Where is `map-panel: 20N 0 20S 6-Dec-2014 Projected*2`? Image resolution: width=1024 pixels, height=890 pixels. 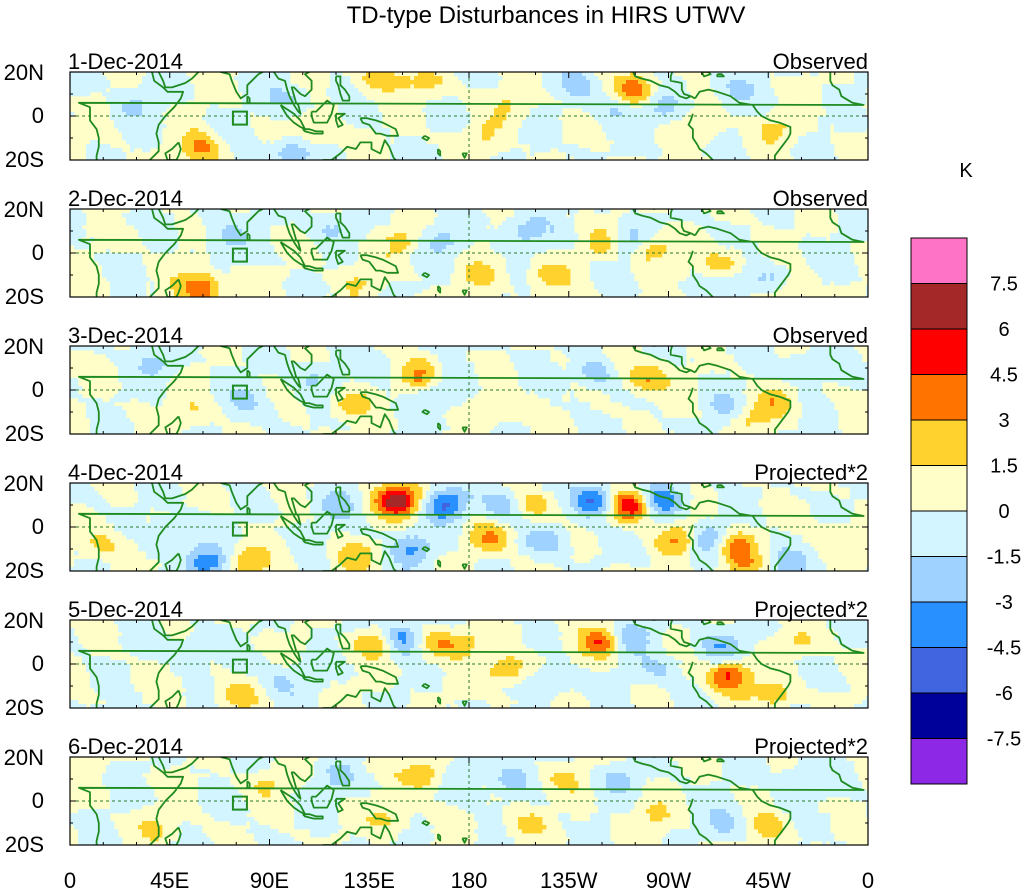 map-panel: 20N 0 20S 6-Dec-2014 Projected*2 is located at coordinates (436, 795).